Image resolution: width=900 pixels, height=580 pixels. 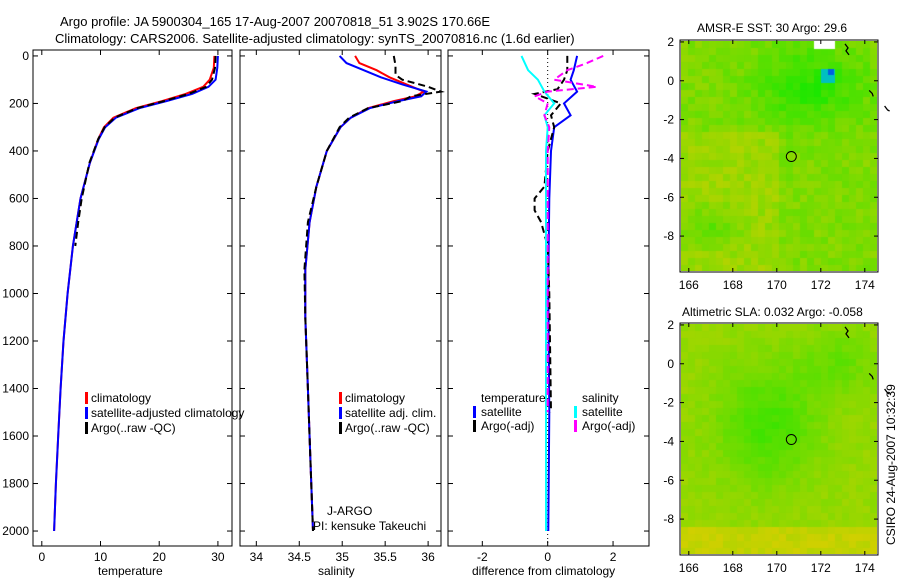 What do you see at coordinates (772, 312) in the screenshot?
I see `sla-map-title: Altimetric SLA: 0.032 Argo: -0.058` at bounding box center [772, 312].